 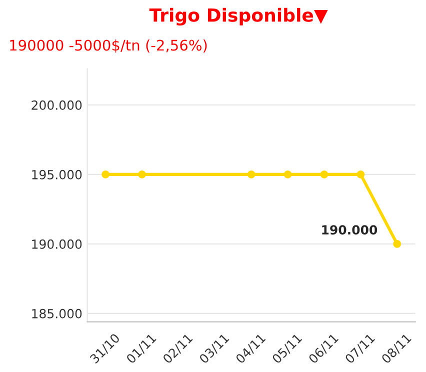 What do you see at coordinates (57, 175) in the screenshot?
I see `y-tick-label: 195.000` at bounding box center [57, 175].